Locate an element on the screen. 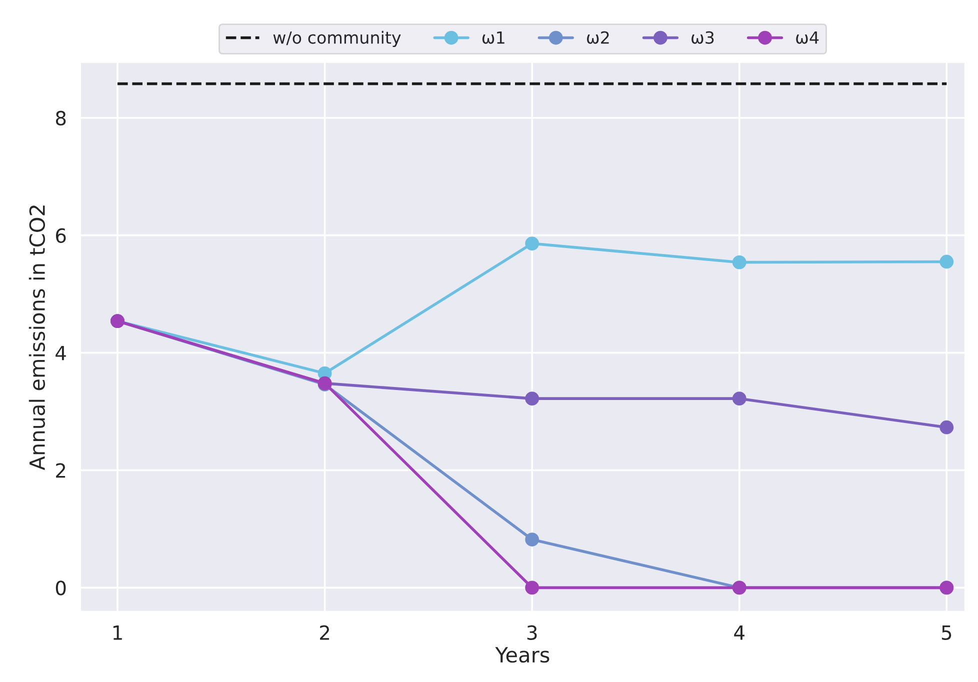 The height and width of the screenshot is (682, 978). y-tick-label: 4 is located at coordinates (61, 353).